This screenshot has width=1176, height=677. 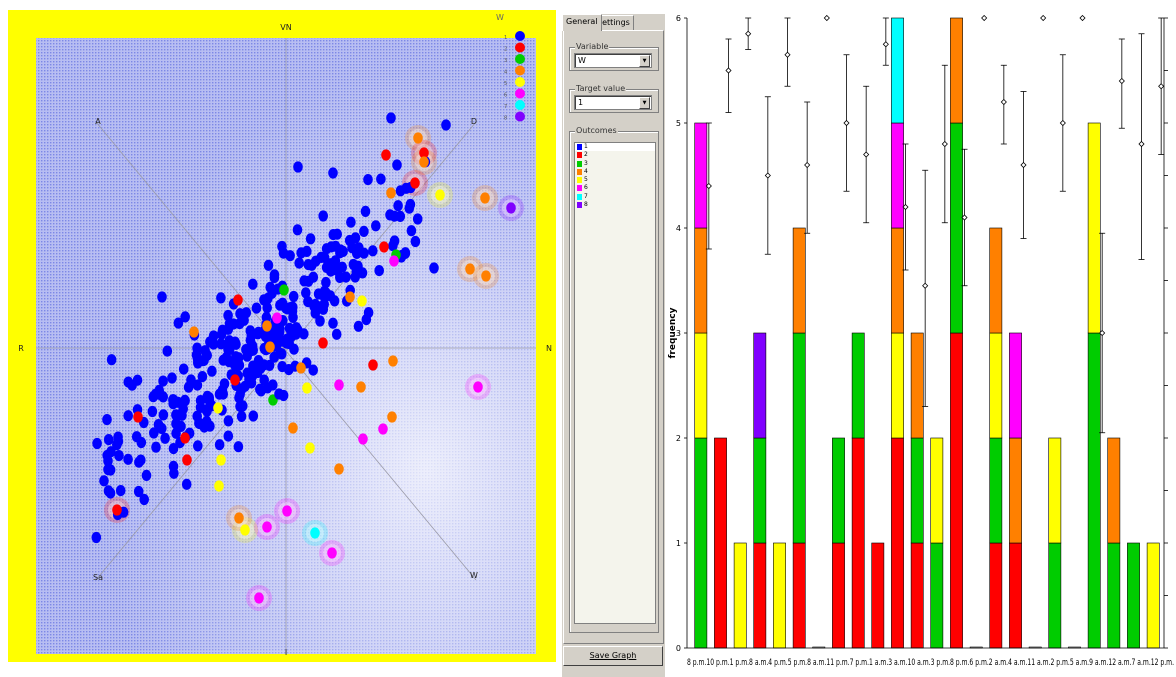 What do you see at coordinates (613, 656) in the screenshot?
I see `save-graph-button: Save Graph` at bounding box center [613, 656].